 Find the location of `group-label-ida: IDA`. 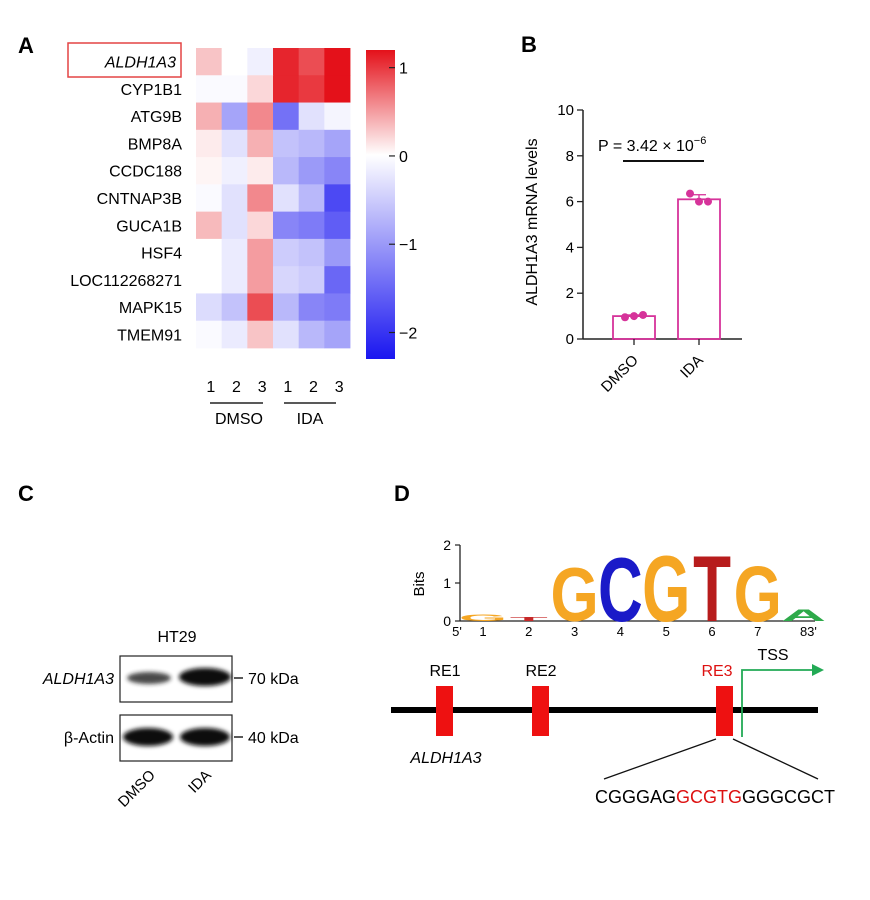

group-label-ida: IDA is located at coordinates (310, 419).